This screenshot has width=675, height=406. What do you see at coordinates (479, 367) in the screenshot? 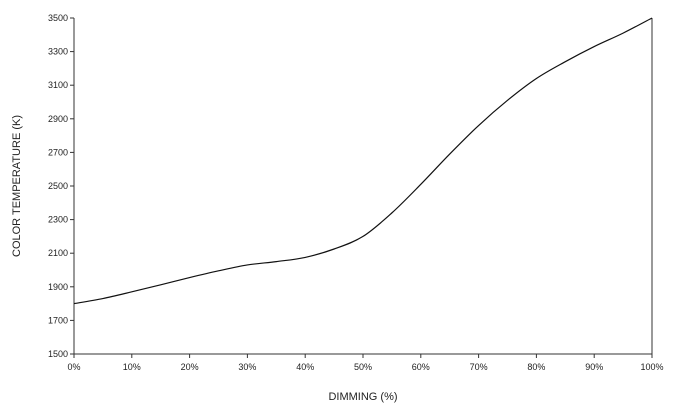
I see `x-tick-label: 70%` at bounding box center [479, 367].